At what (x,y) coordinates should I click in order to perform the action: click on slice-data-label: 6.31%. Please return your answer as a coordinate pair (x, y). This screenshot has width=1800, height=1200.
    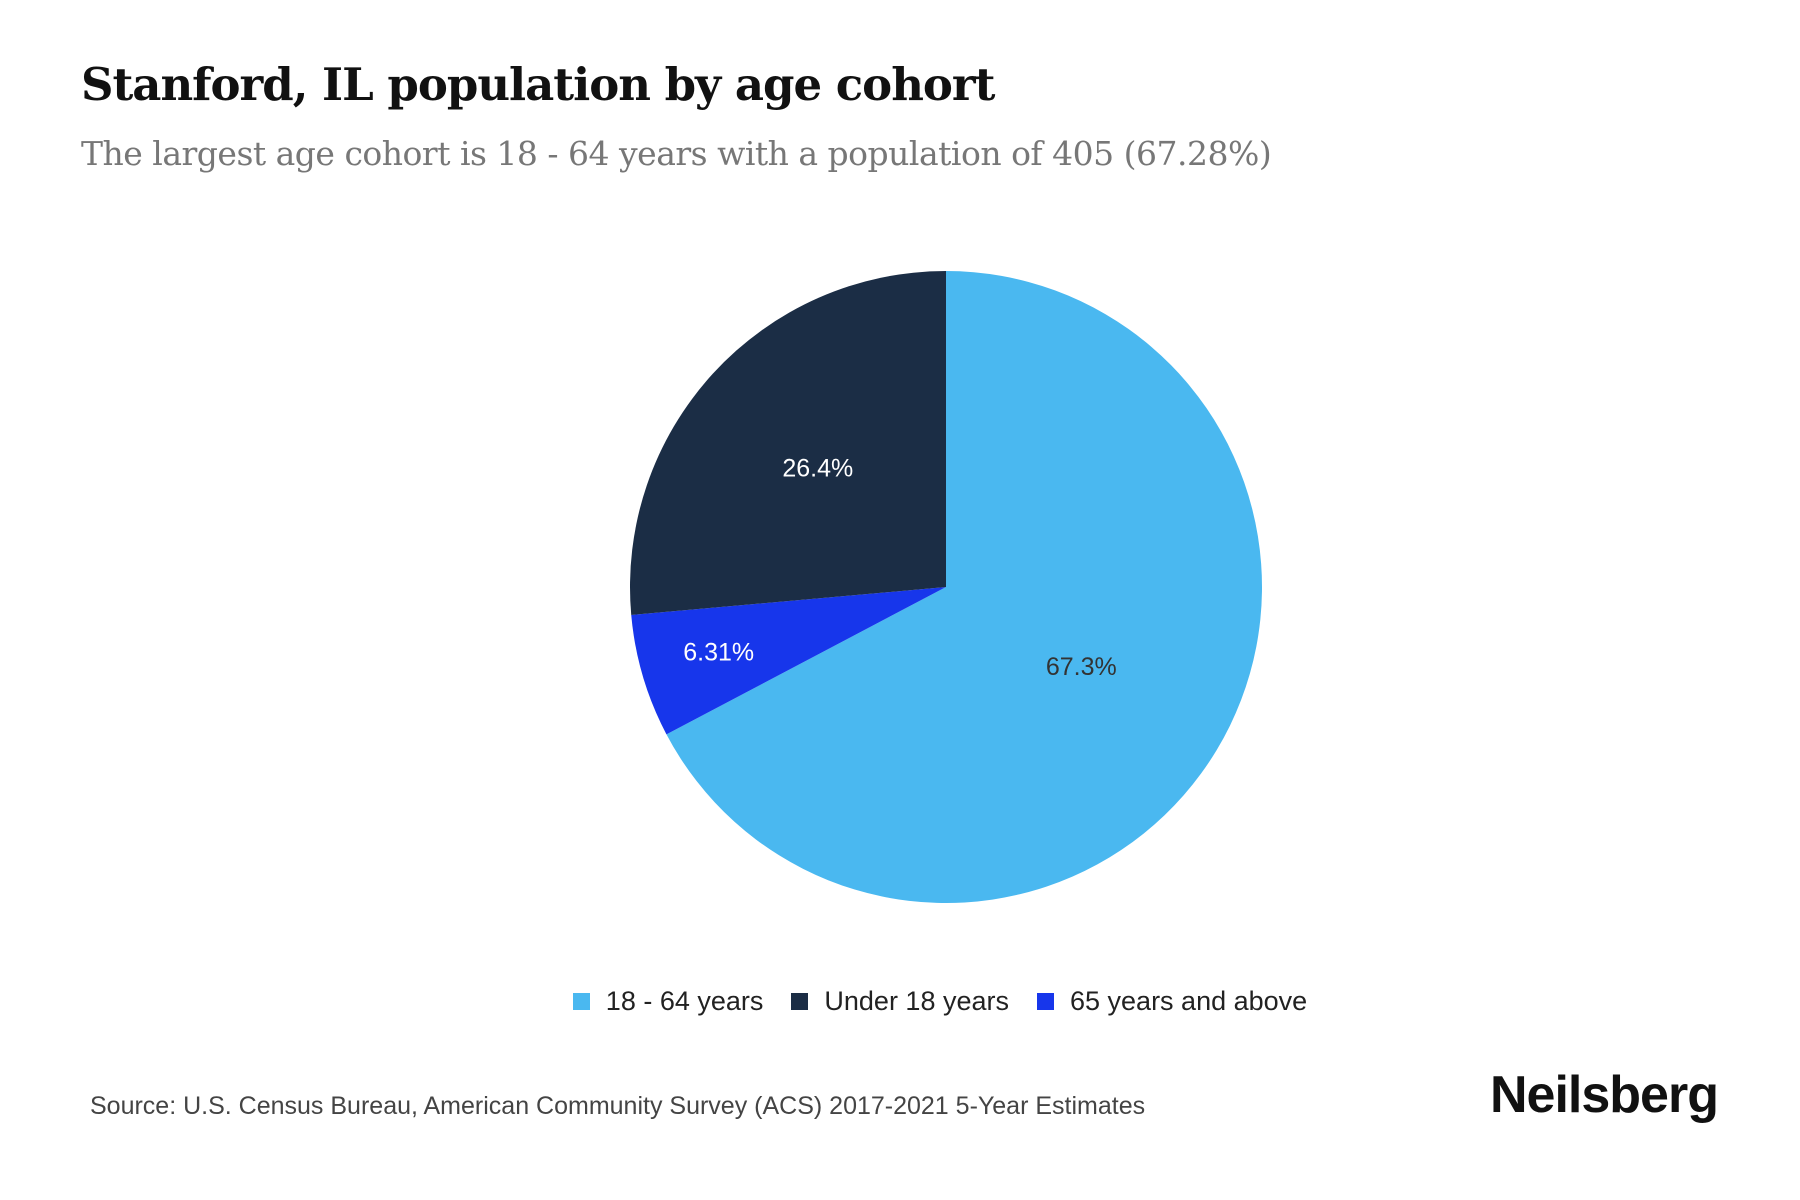
    Looking at the image, I should click on (718, 653).